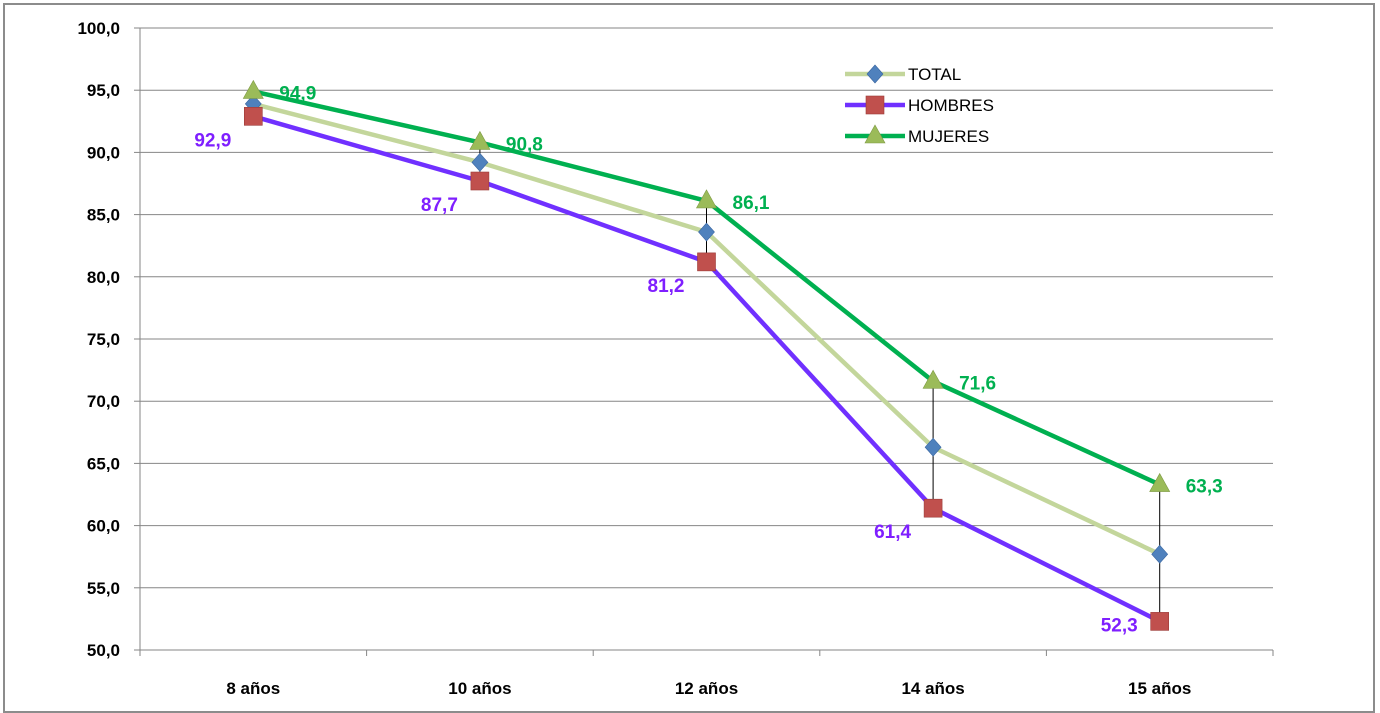  I want to click on y-tick-label: 50,0, so click(103, 650).